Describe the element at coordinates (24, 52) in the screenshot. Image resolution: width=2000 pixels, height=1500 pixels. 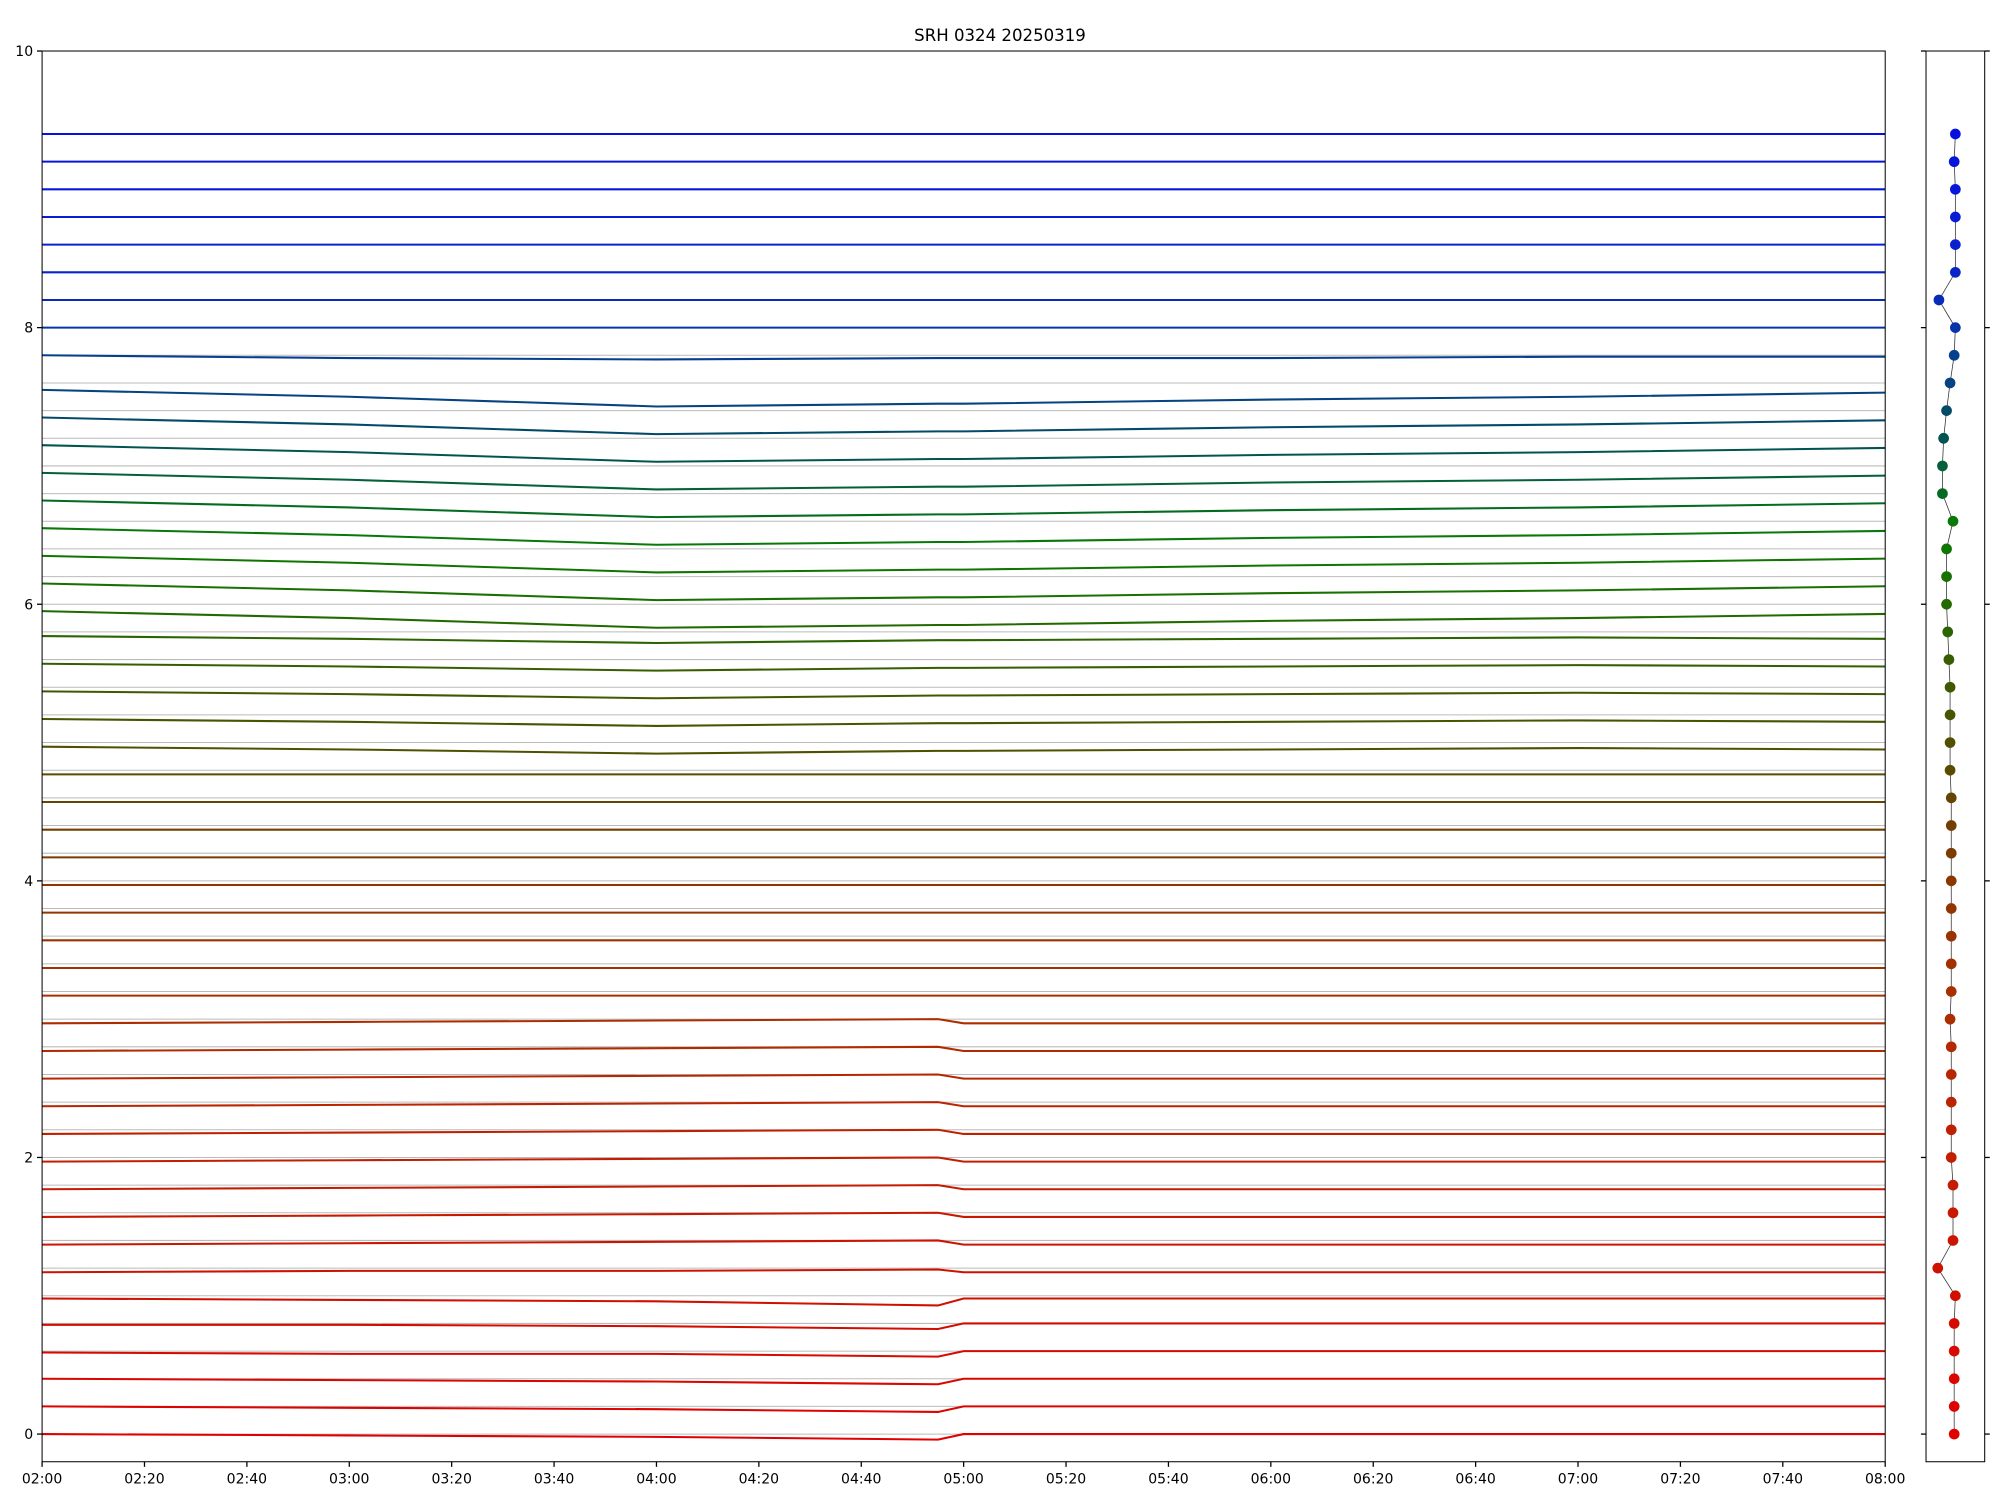
I see `y-tick-label: 10` at that location.